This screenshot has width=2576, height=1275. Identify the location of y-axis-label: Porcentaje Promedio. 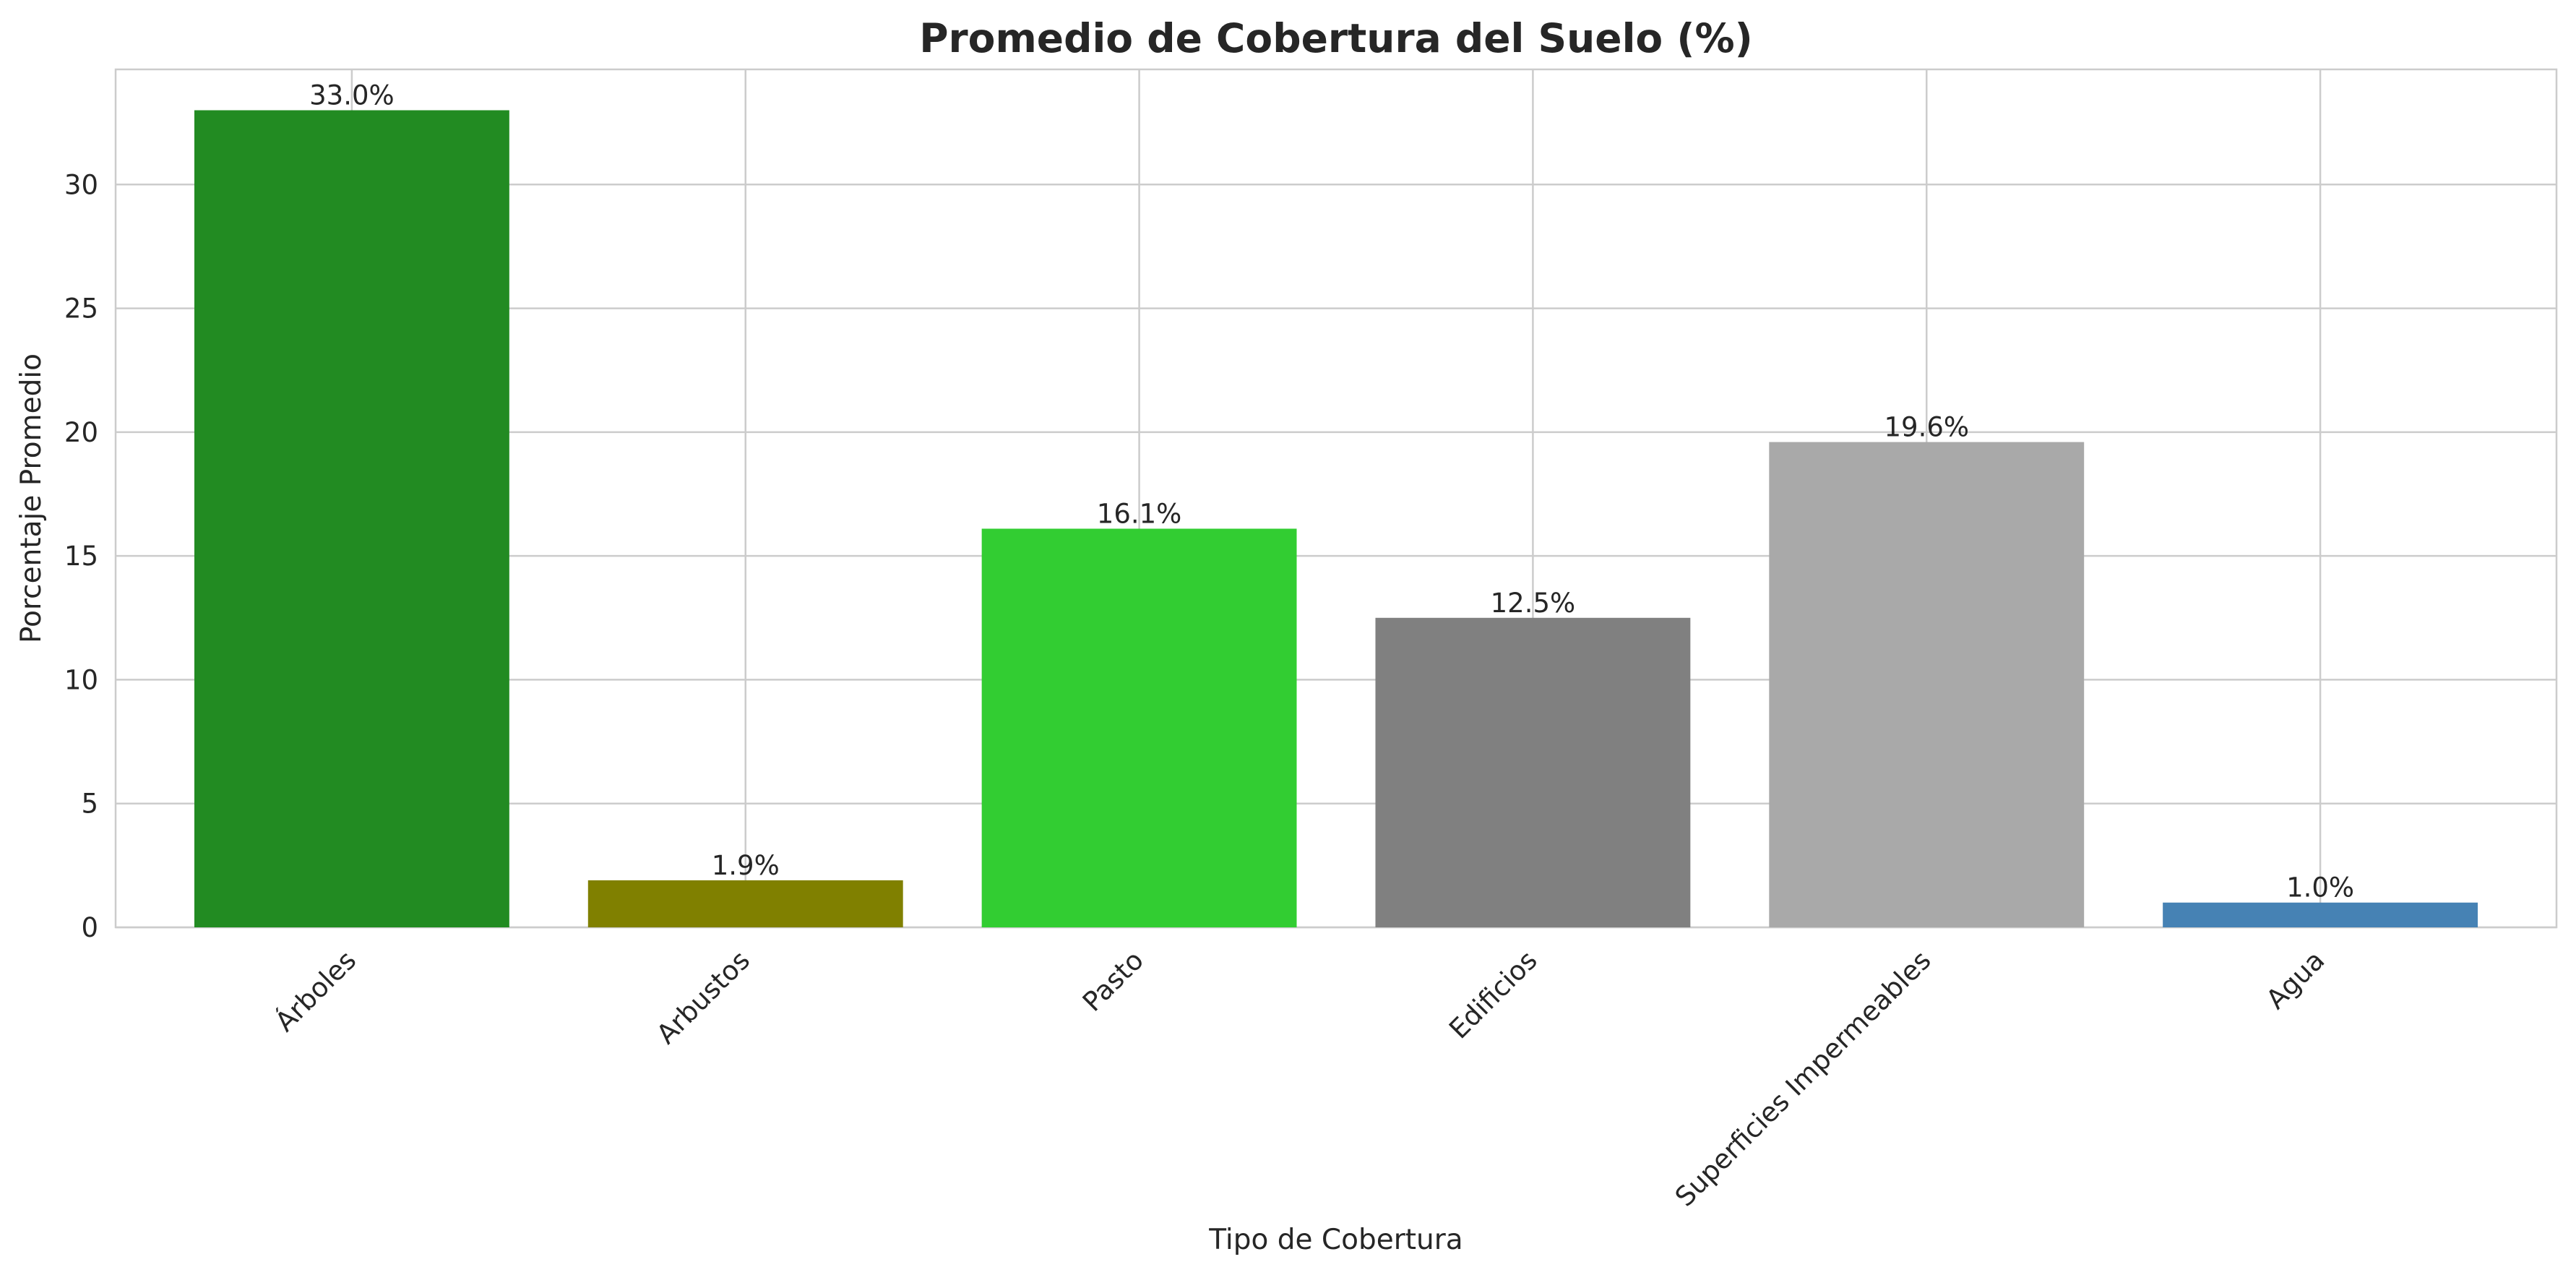
(31, 498).